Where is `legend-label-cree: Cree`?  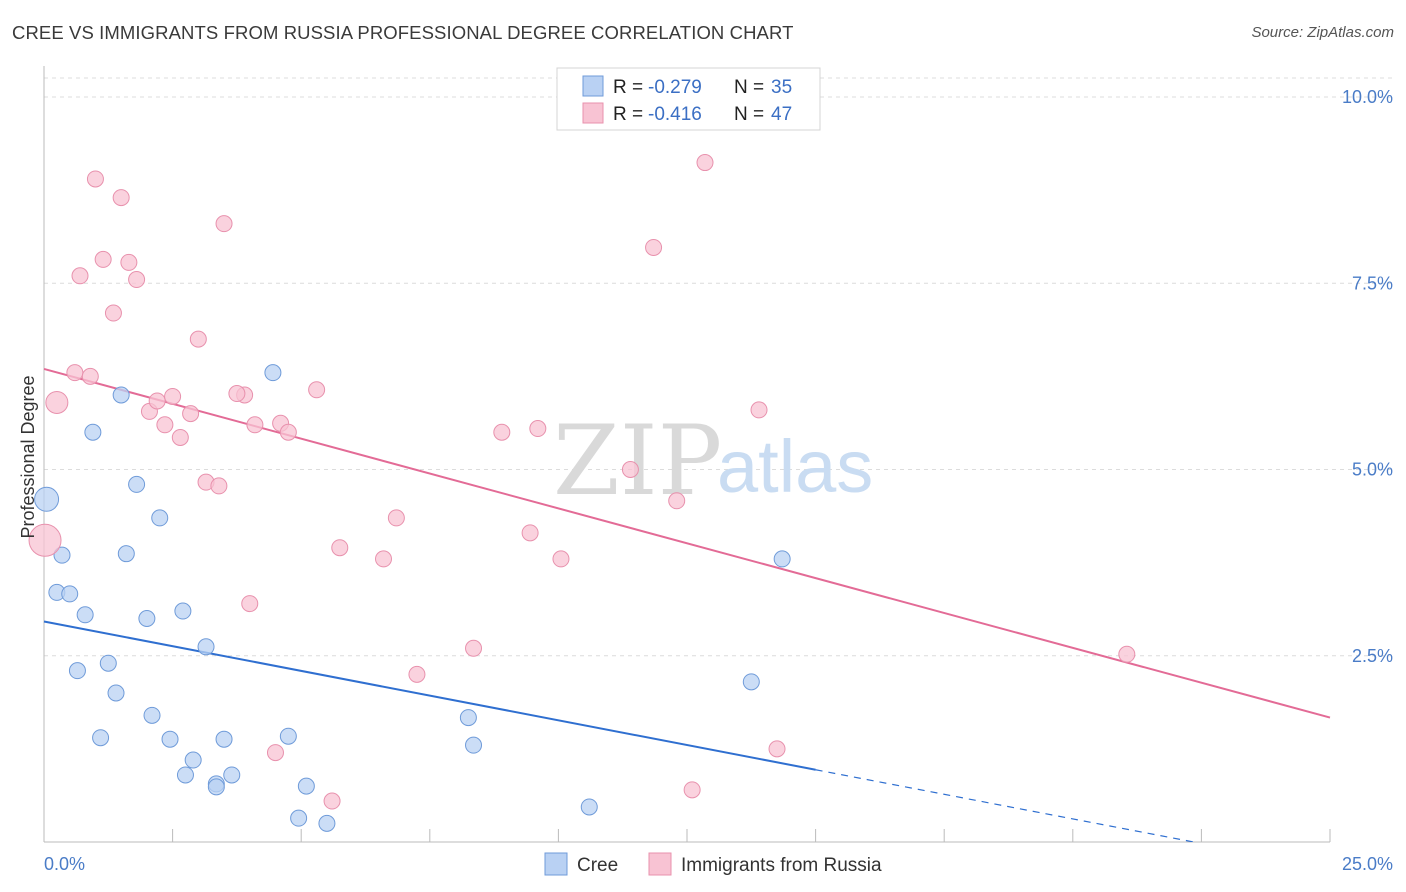
legend-label-cree: Cree is located at coordinates (597, 865).